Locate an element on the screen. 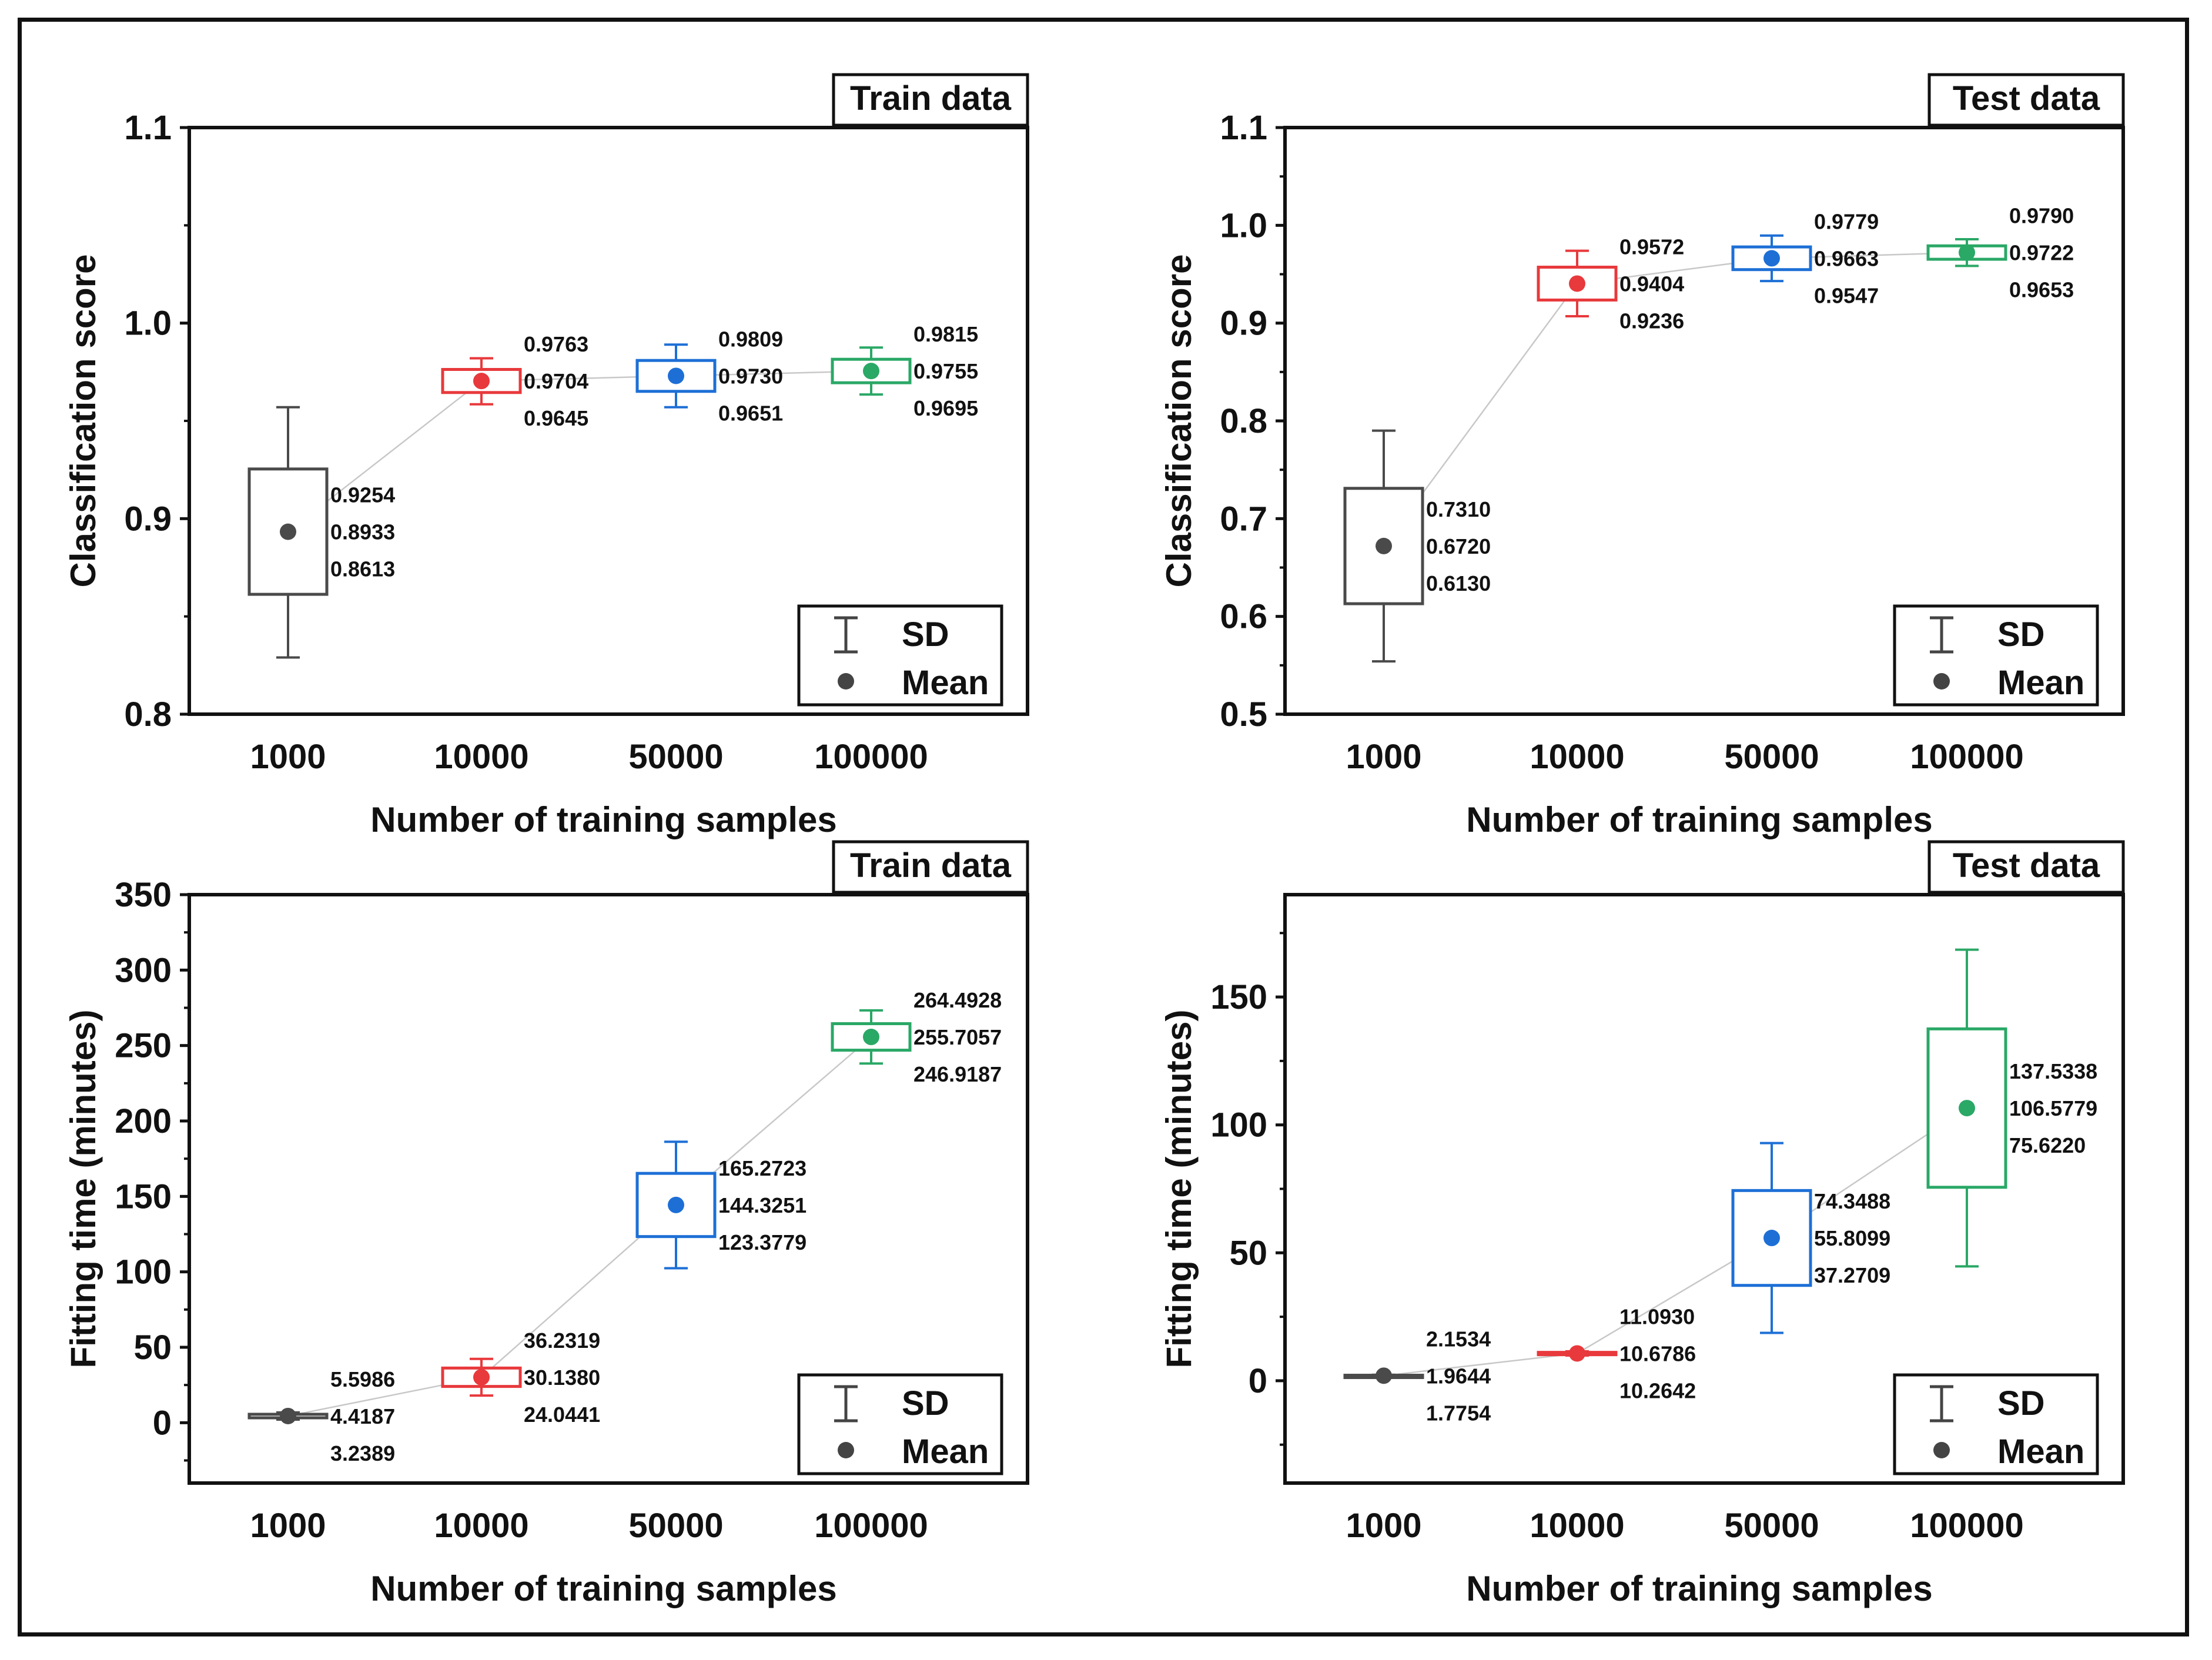 The width and height of the screenshot is (2212, 1660). label-box-low: 37.2709 is located at coordinates (1852, 1275).